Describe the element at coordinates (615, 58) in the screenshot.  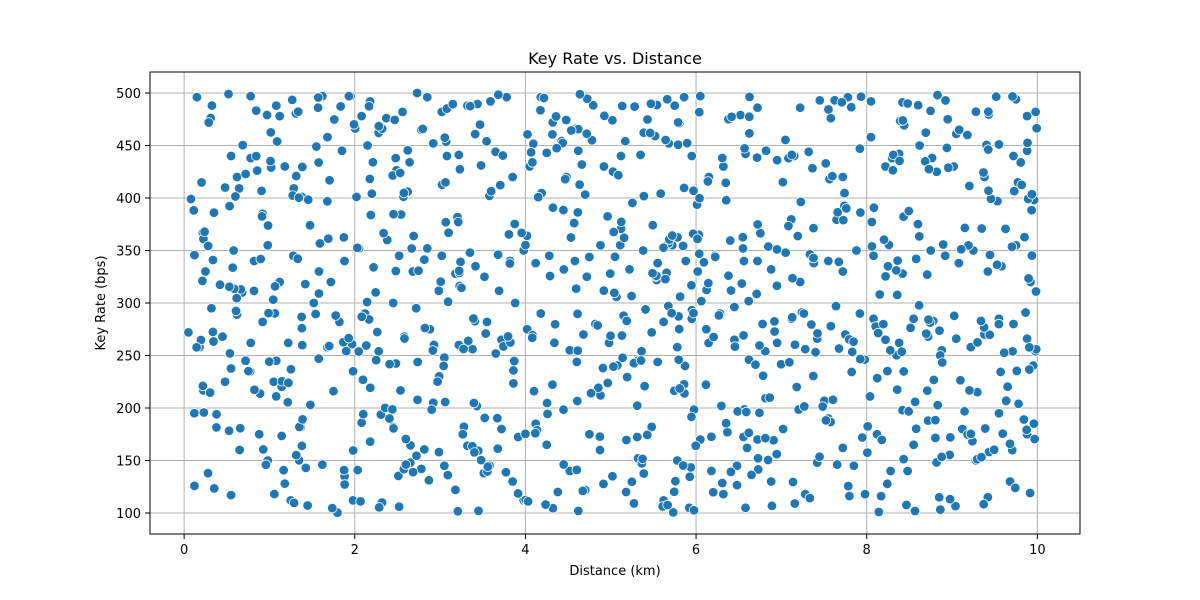
I see `chart-title: Key Rate vs. Distance` at that location.